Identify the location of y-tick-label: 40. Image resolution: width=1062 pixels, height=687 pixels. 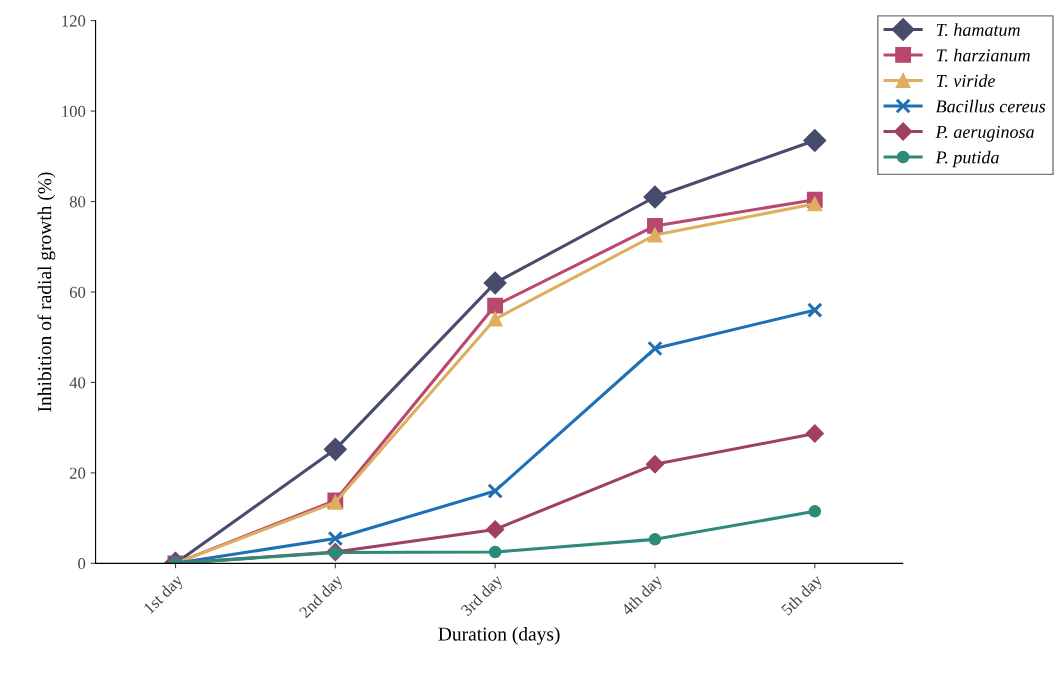
(77, 383).